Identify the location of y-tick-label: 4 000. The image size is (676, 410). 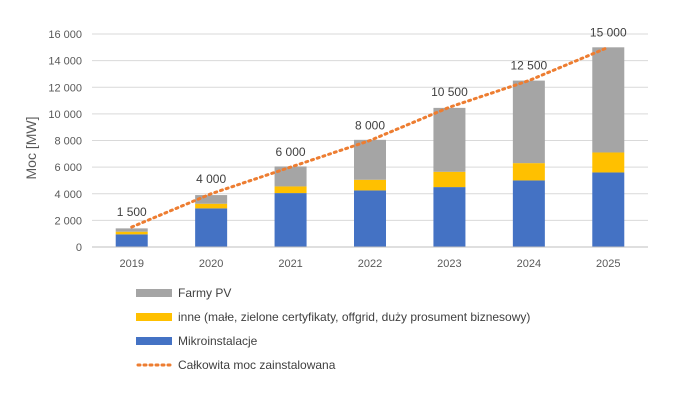
(68, 195).